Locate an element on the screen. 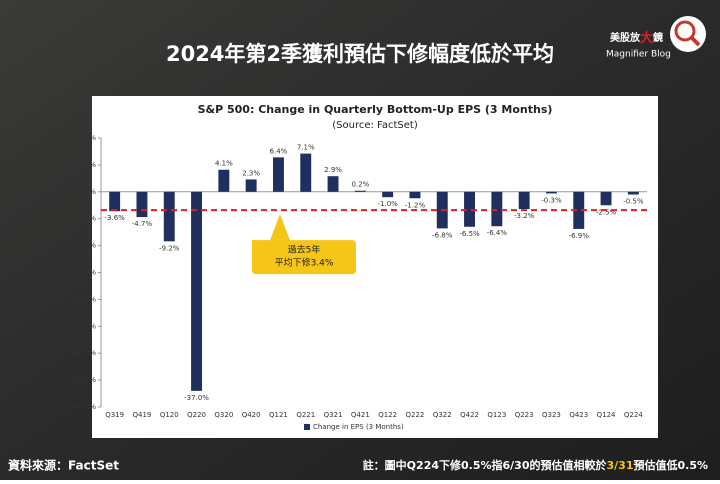 Image resolution: width=720 pixels, height=484 pixels. x-tick-label: Q223 is located at coordinates (524, 415).